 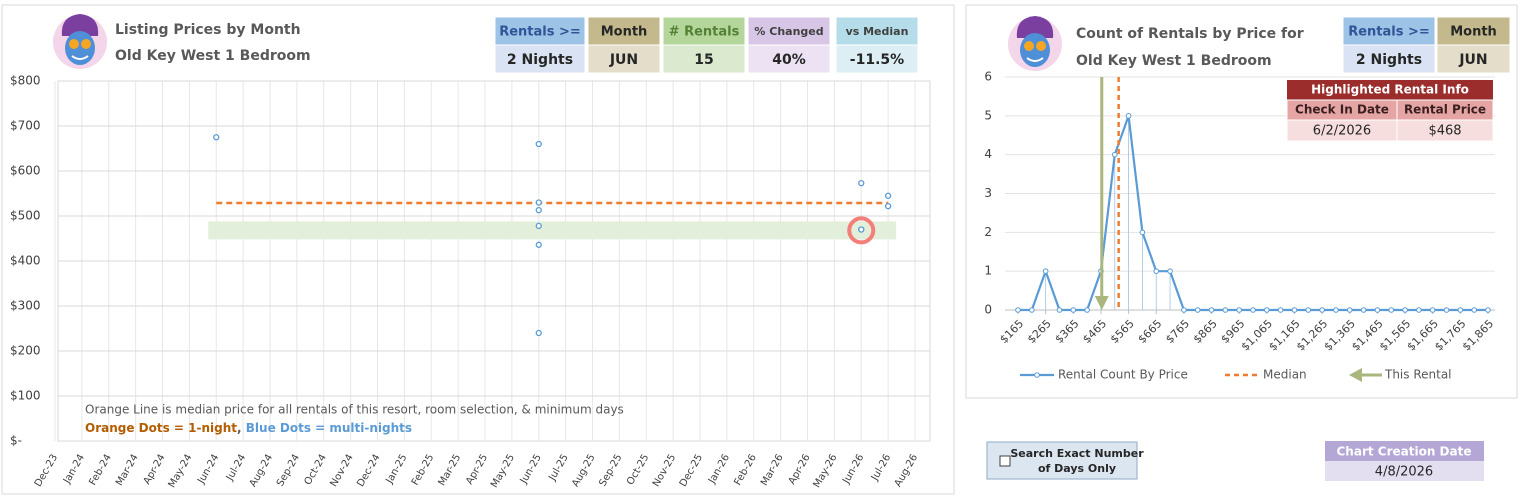 What do you see at coordinates (25, 351) in the screenshot?
I see `y-tick-label: $200` at bounding box center [25, 351].